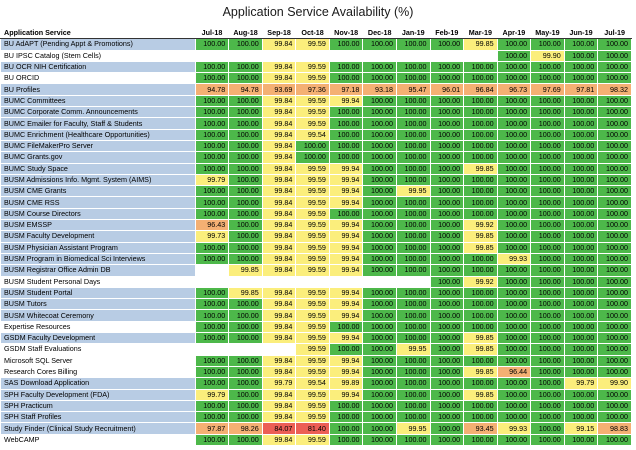 The width and height of the screenshot is (636, 450). Describe the element at coordinates (312, 383) in the screenshot. I see `availability-cell: 99.54` at that location.